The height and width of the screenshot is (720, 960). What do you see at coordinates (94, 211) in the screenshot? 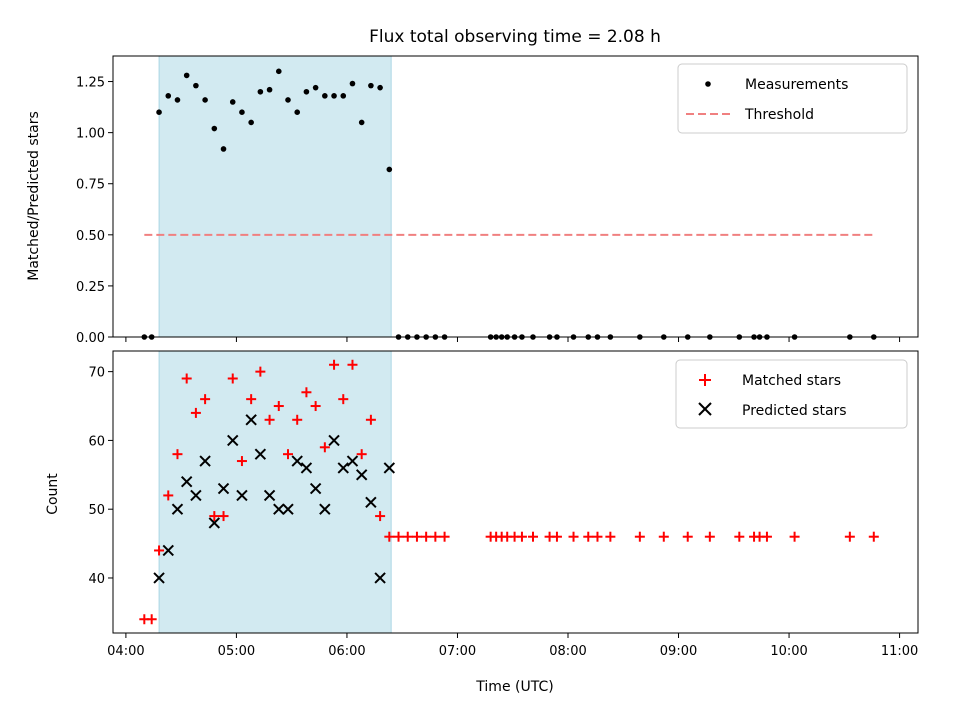
I see `top-y-ticks: 0.00 0.25 0.50 0.75 1.00 1.25` at bounding box center [94, 211].